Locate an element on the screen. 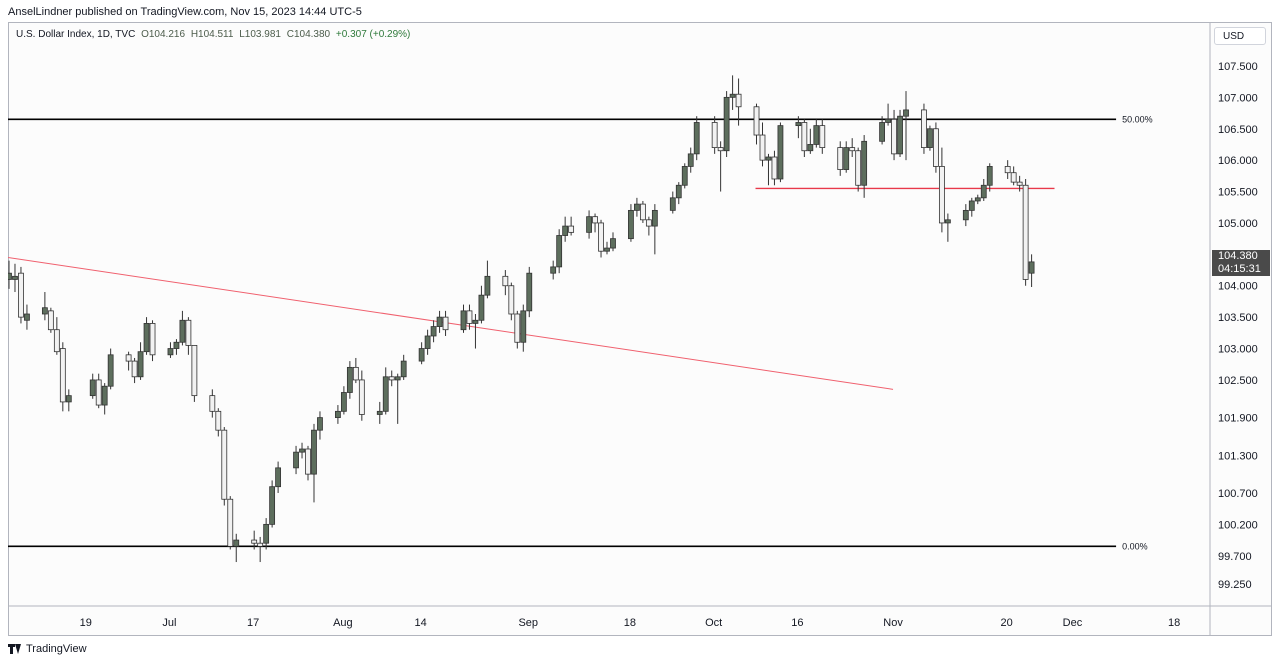  time-tick-label: Nov is located at coordinates (893, 623).